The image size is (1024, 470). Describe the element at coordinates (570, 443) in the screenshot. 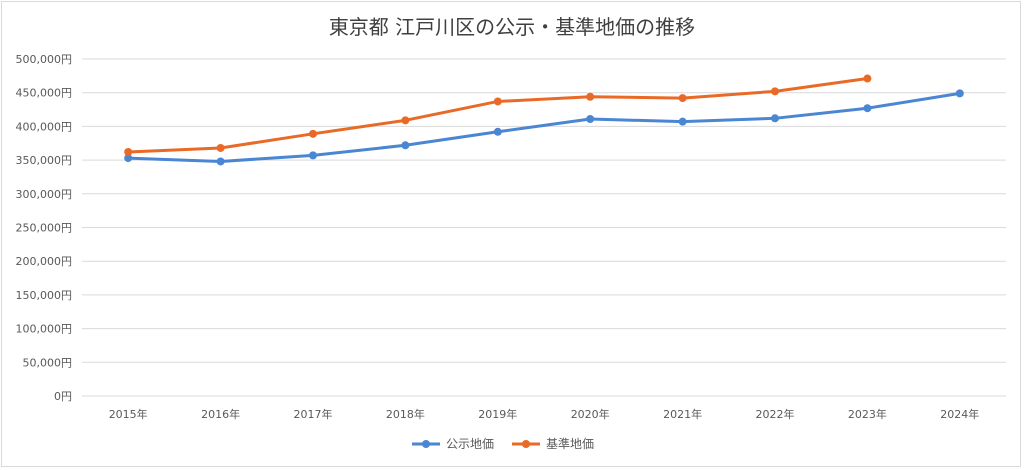

I see `legend-label: 基準地価` at that location.